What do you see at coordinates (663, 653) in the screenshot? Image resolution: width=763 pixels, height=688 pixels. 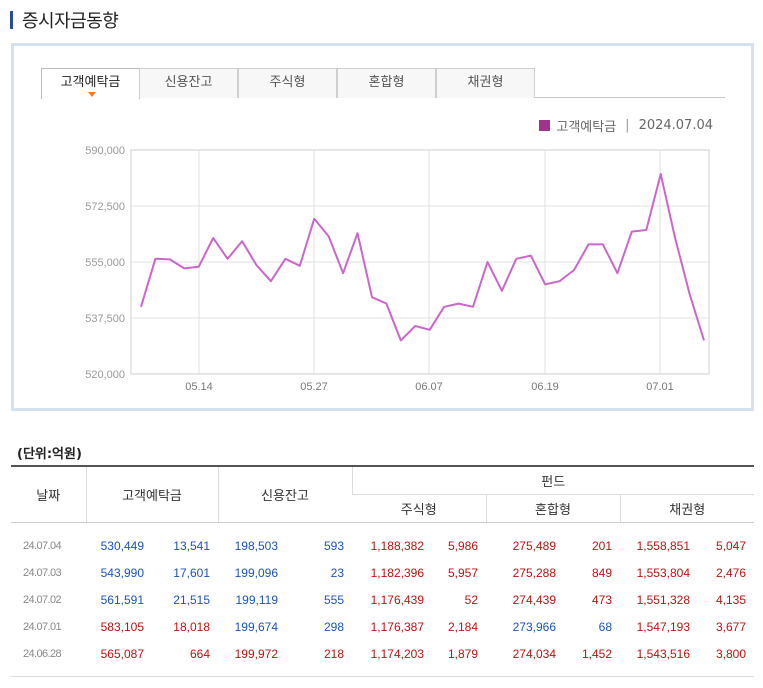 I see `row-balance-value: 1,543,516` at bounding box center [663, 653].